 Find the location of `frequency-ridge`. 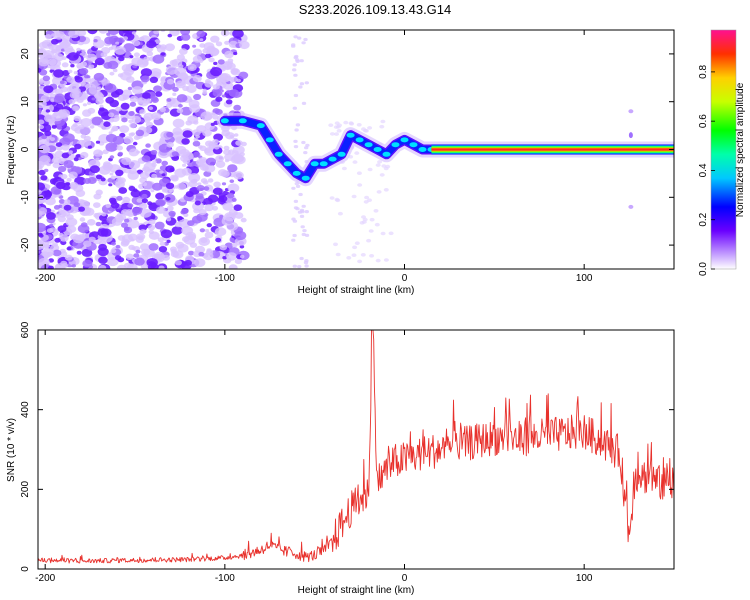

frequency-ridge is located at coordinates (445, 159).